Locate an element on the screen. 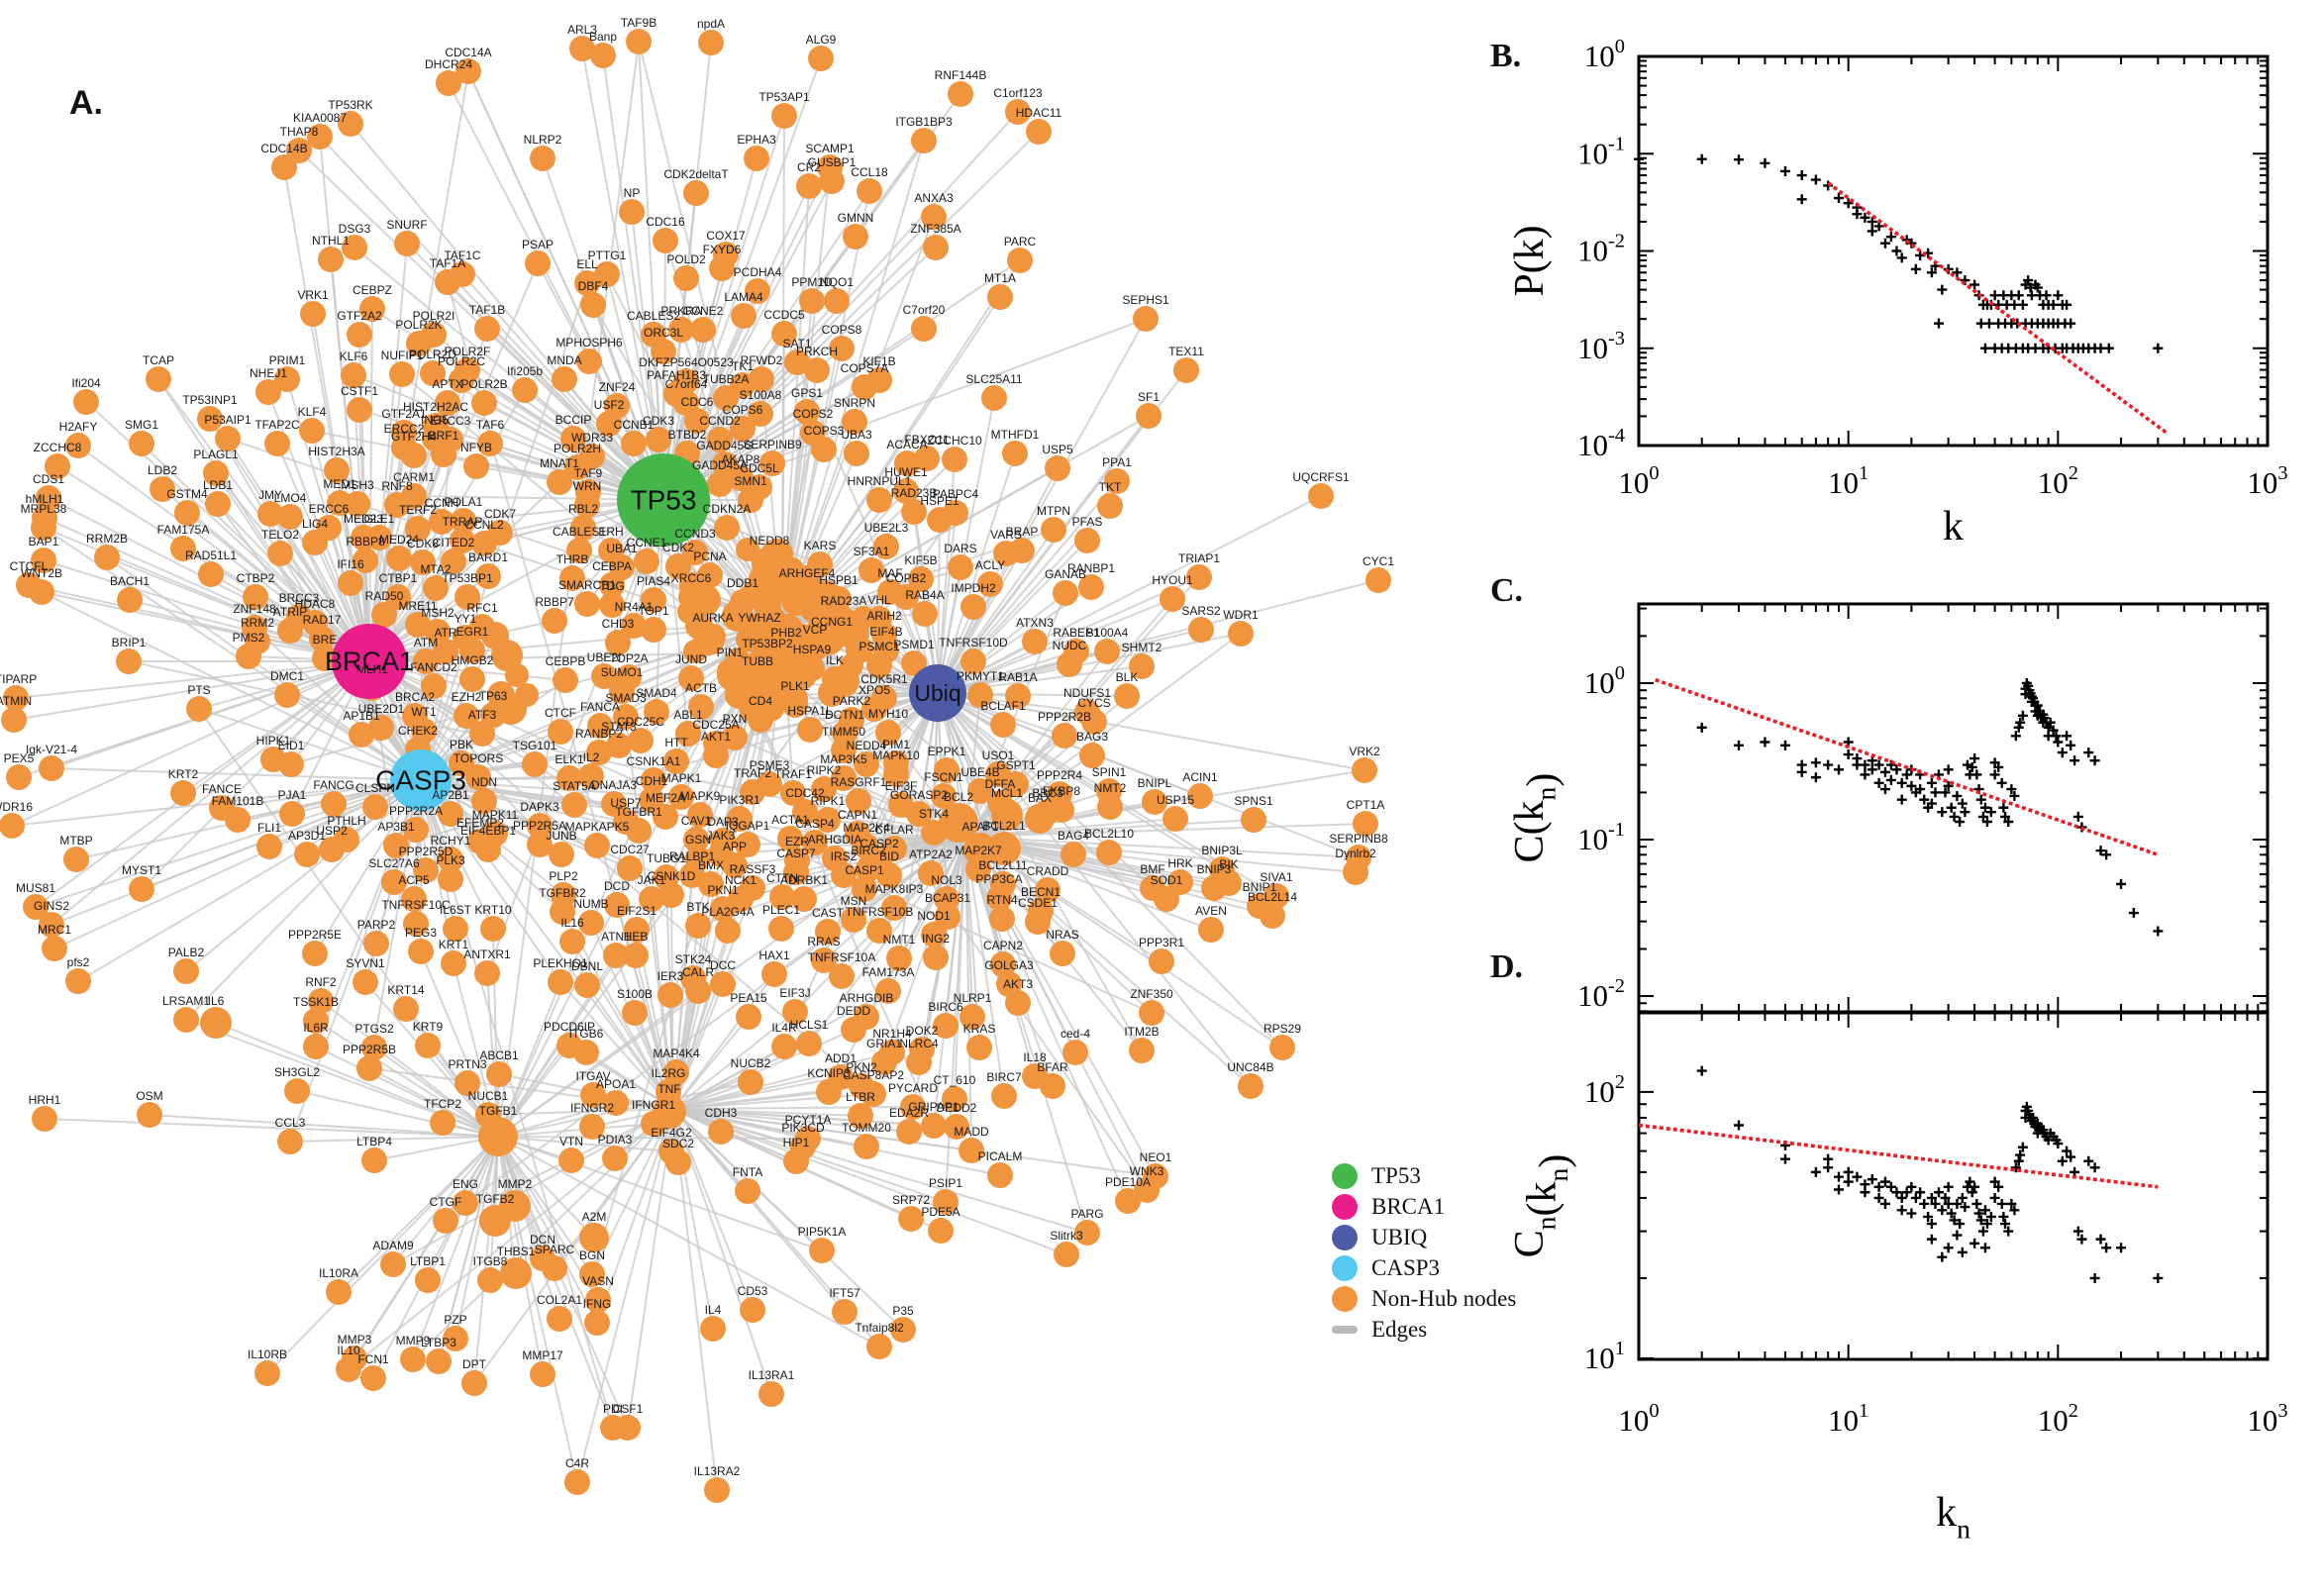 This screenshot has width=2323, height=1596. network-node-label: CDS1 is located at coordinates (48, 479).